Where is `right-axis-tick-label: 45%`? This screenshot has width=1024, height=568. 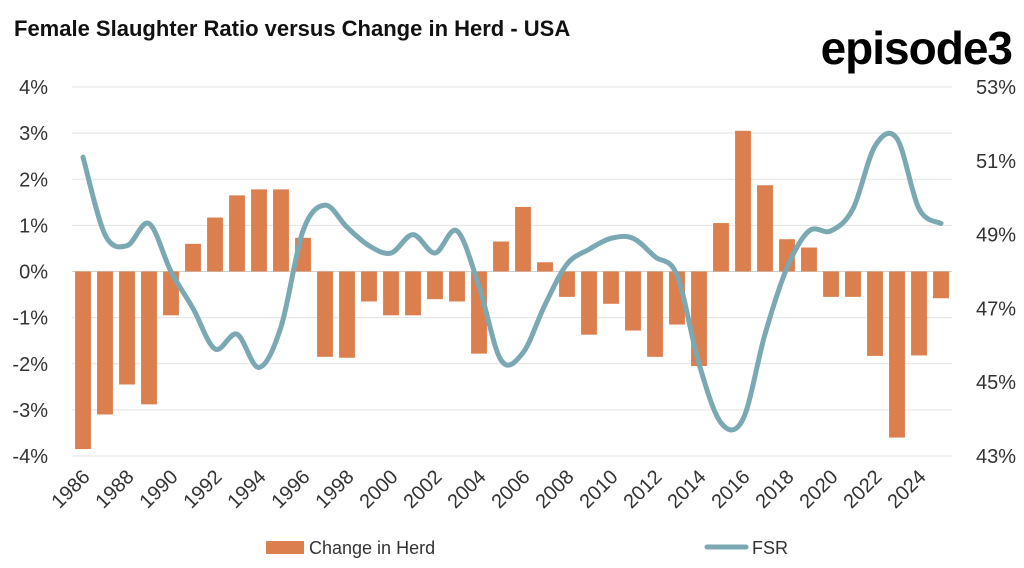 right-axis-tick-label: 45% is located at coordinates (996, 383).